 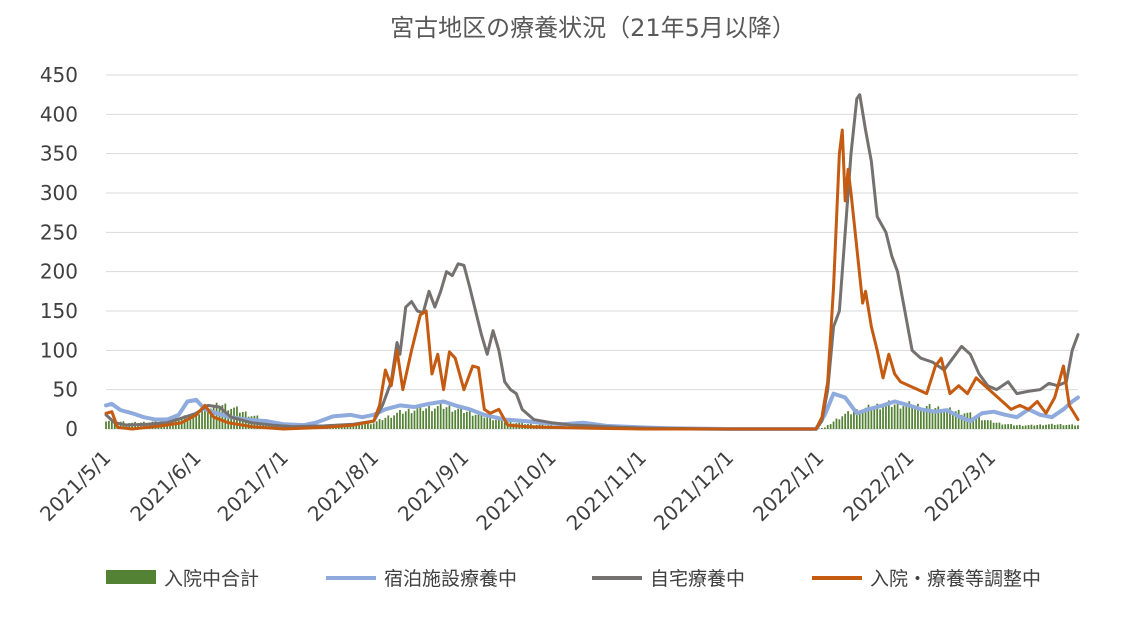 I want to click on y-tick-label: 450, so click(x=59, y=75).